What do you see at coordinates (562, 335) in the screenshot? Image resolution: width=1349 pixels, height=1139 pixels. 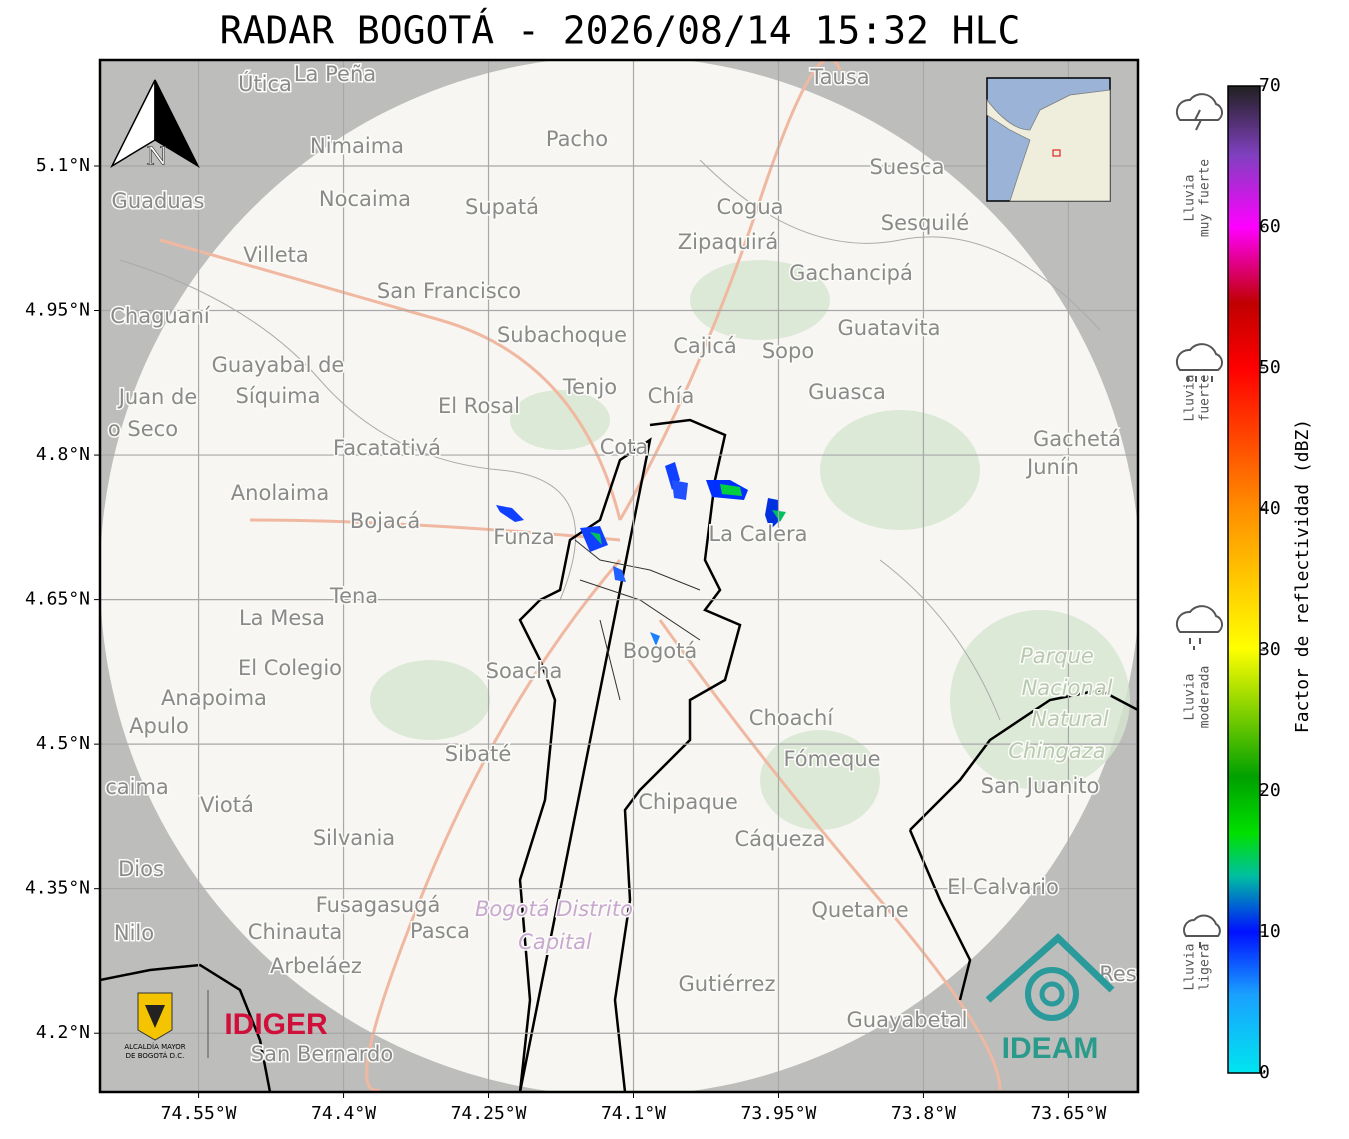 I see `place-label: Subachoque` at bounding box center [562, 335].